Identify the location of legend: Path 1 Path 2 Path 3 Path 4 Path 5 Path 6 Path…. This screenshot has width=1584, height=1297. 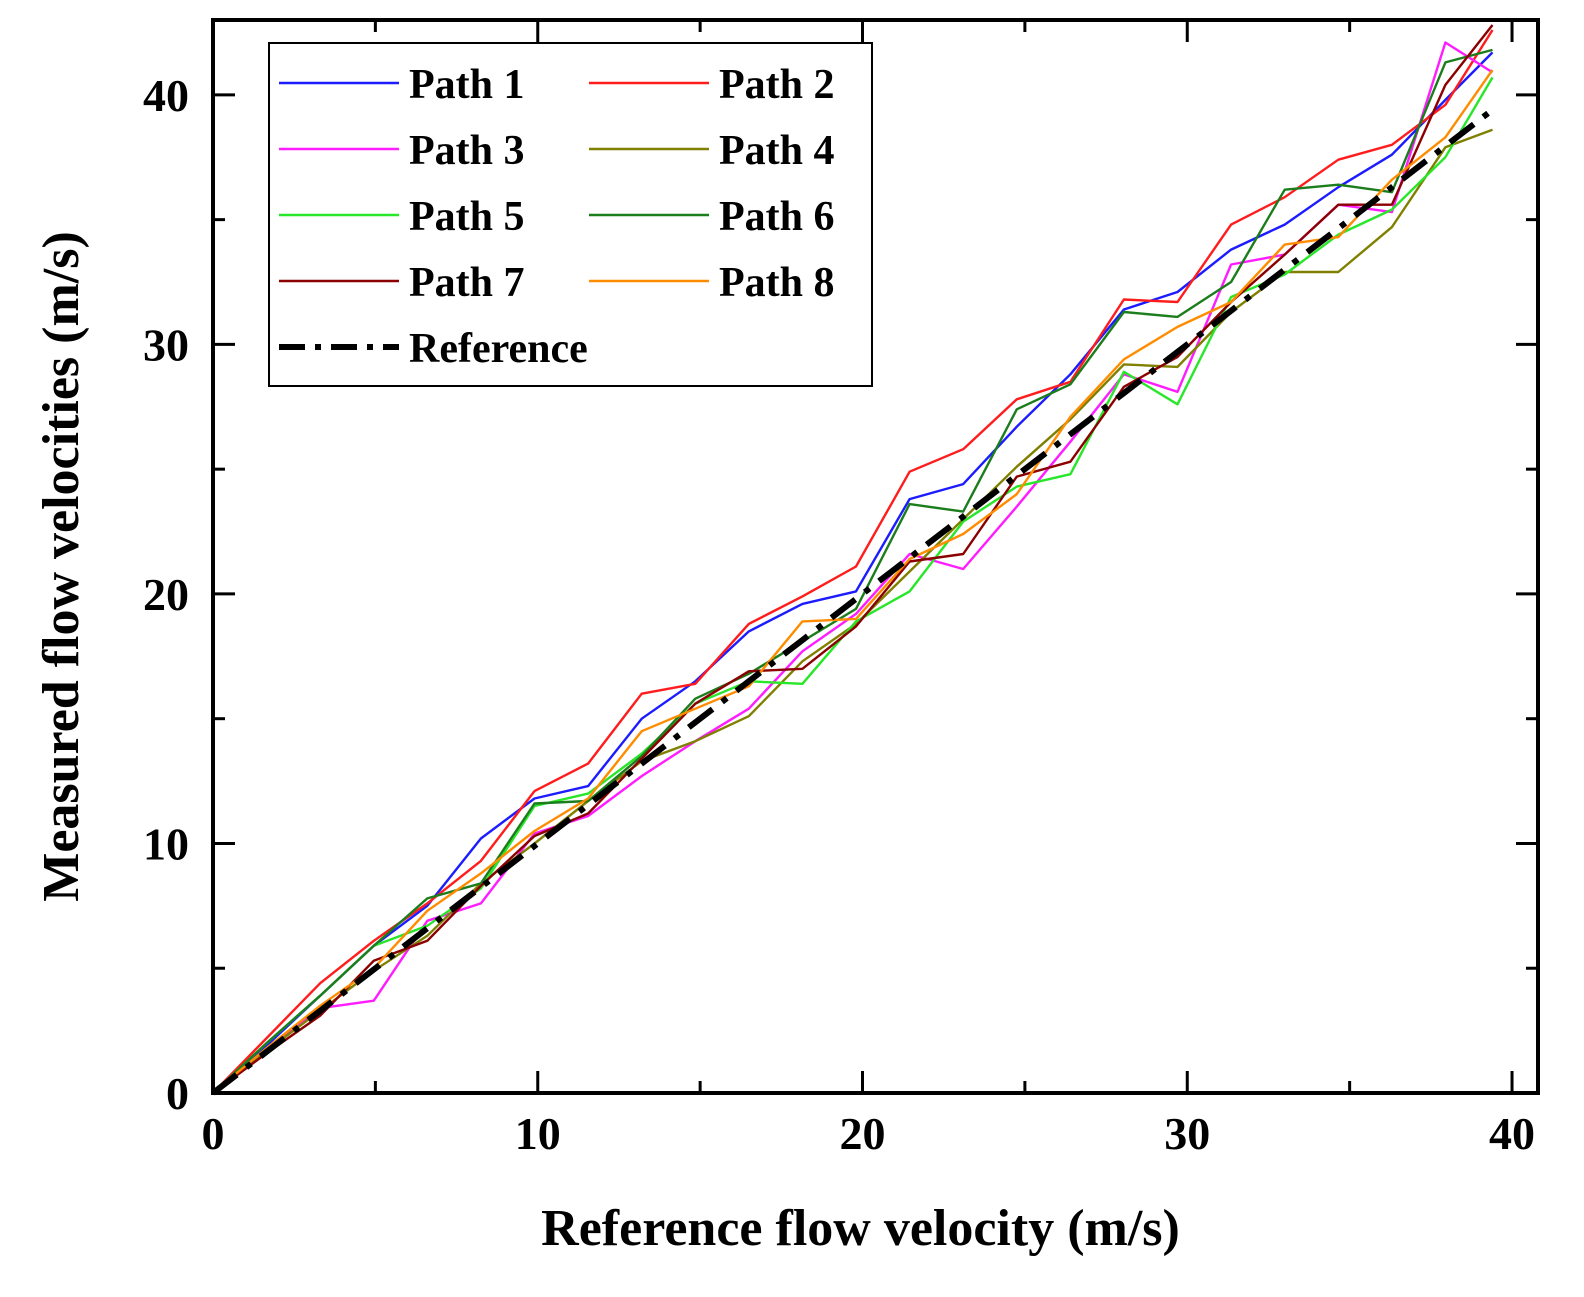
(570, 214).